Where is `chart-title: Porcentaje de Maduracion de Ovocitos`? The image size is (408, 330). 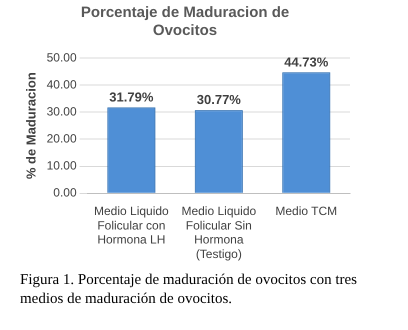 chart-title: Porcentaje de Maduracion de Ovocitos is located at coordinates (185, 22).